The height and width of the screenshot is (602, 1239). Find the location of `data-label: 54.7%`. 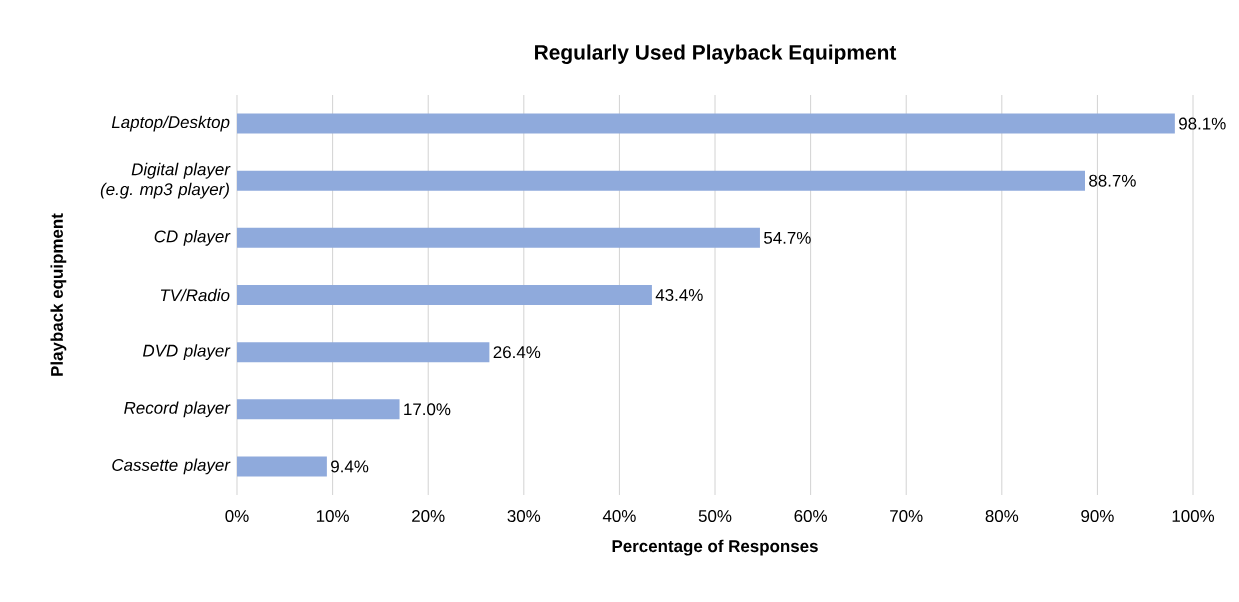

data-label: 54.7% is located at coordinates (787, 237).